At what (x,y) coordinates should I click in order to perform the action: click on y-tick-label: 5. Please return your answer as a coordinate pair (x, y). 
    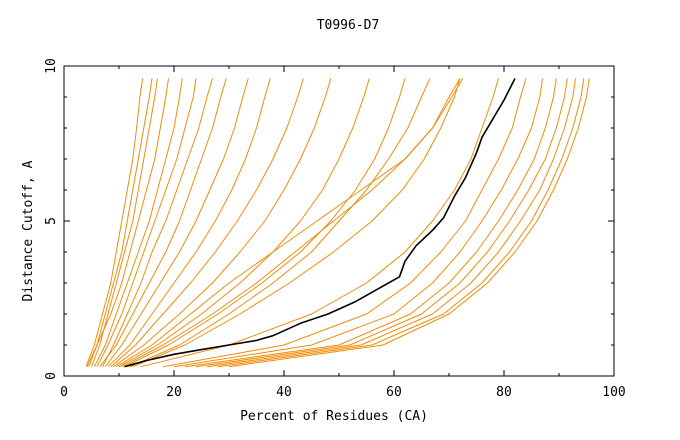
    Looking at the image, I should click on (51, 221).